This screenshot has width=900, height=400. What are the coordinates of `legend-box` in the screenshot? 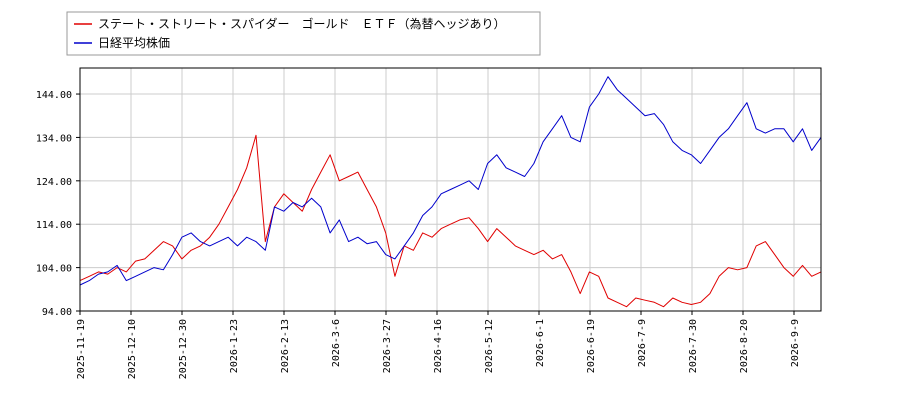 It's located at (303, 33).